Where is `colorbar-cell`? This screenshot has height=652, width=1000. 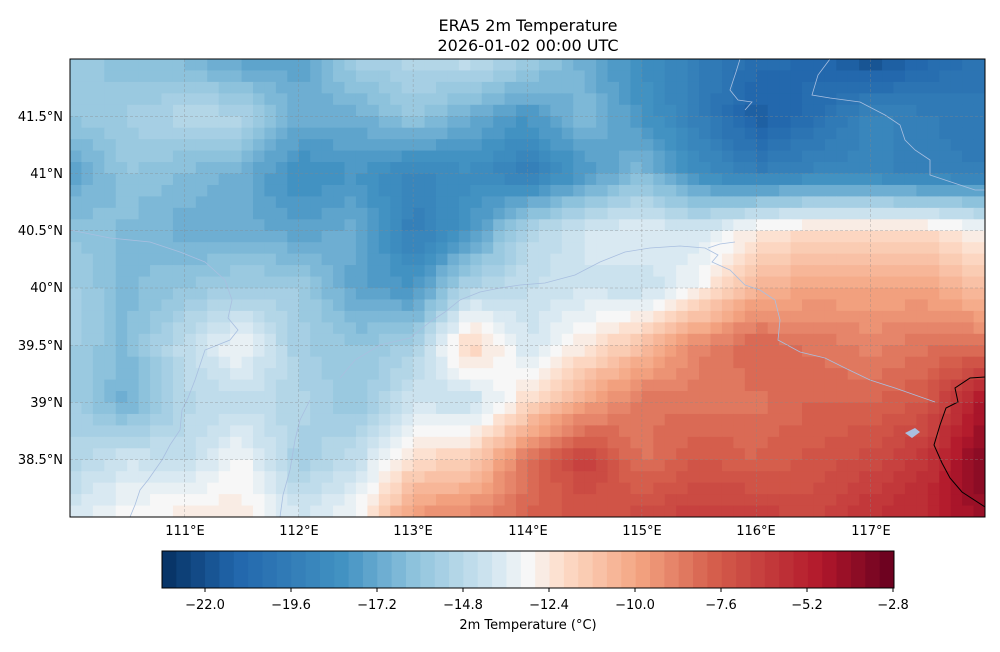 colorbar-cell is located at coordinates (270, 569).